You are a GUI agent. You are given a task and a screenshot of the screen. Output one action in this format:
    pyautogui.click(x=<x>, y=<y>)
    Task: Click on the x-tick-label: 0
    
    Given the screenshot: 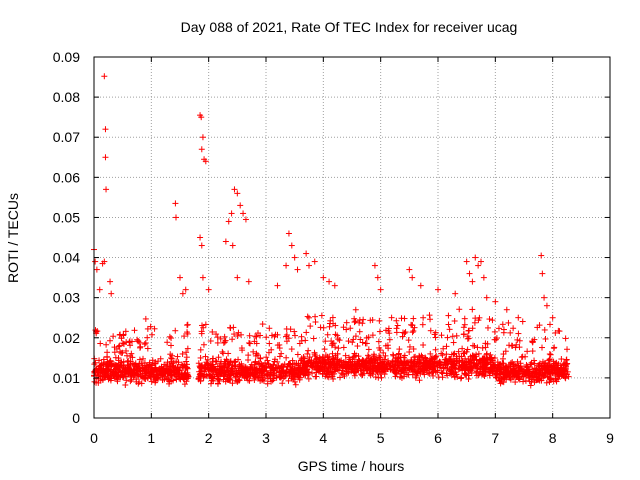 What is the action you would take?
    pyautogui.click(x=94, y=438)
    